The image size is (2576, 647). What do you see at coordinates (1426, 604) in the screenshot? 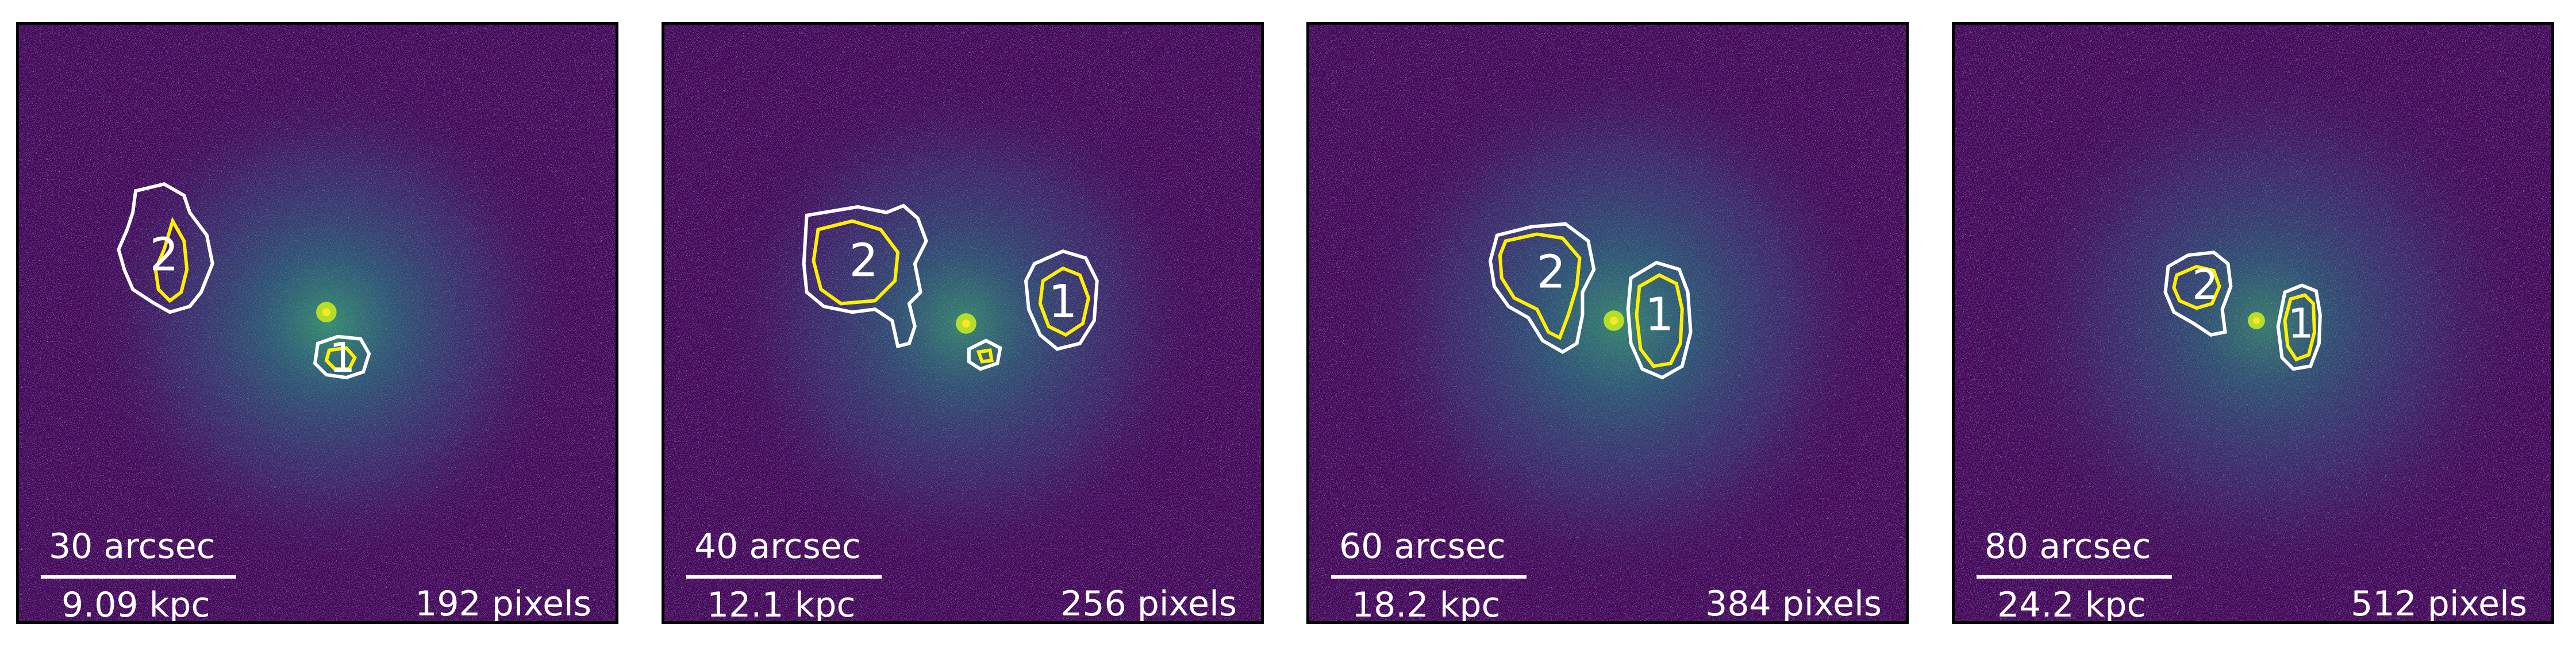
I see `physical-scale-label: 18.2 kpc` at bounding box center [1426, 604].